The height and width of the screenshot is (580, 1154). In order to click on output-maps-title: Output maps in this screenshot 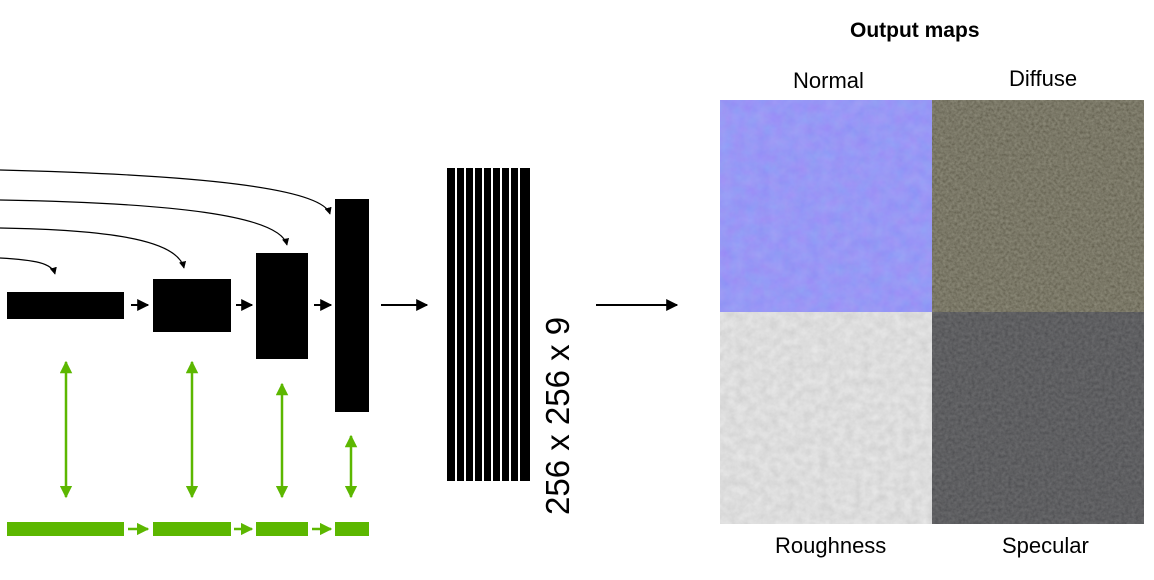, I will do `click(915, 30)`.